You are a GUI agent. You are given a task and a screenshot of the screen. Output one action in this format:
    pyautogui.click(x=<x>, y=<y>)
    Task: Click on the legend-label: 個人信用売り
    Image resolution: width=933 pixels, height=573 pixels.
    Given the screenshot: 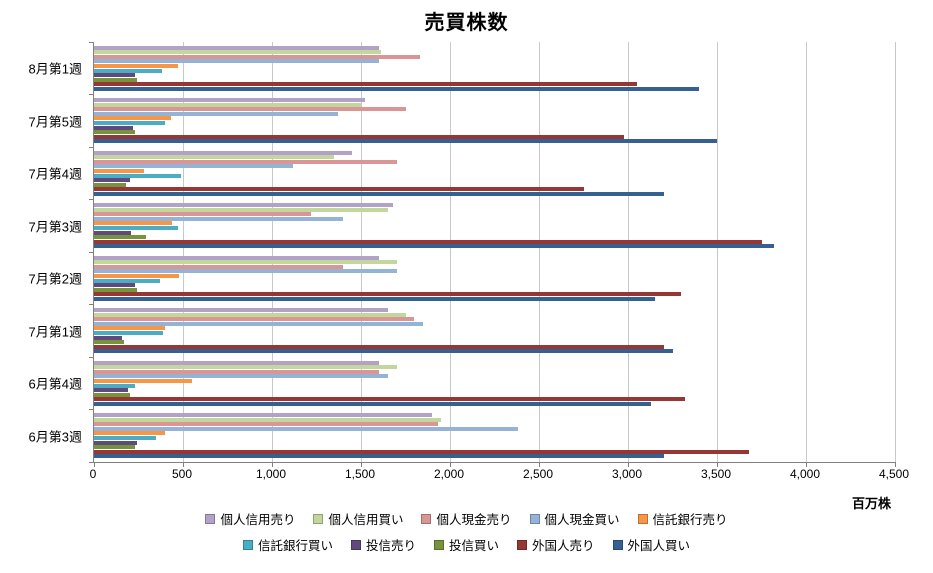 What is the action you would take?
    pyautogui.click(x=258, y=520)
    